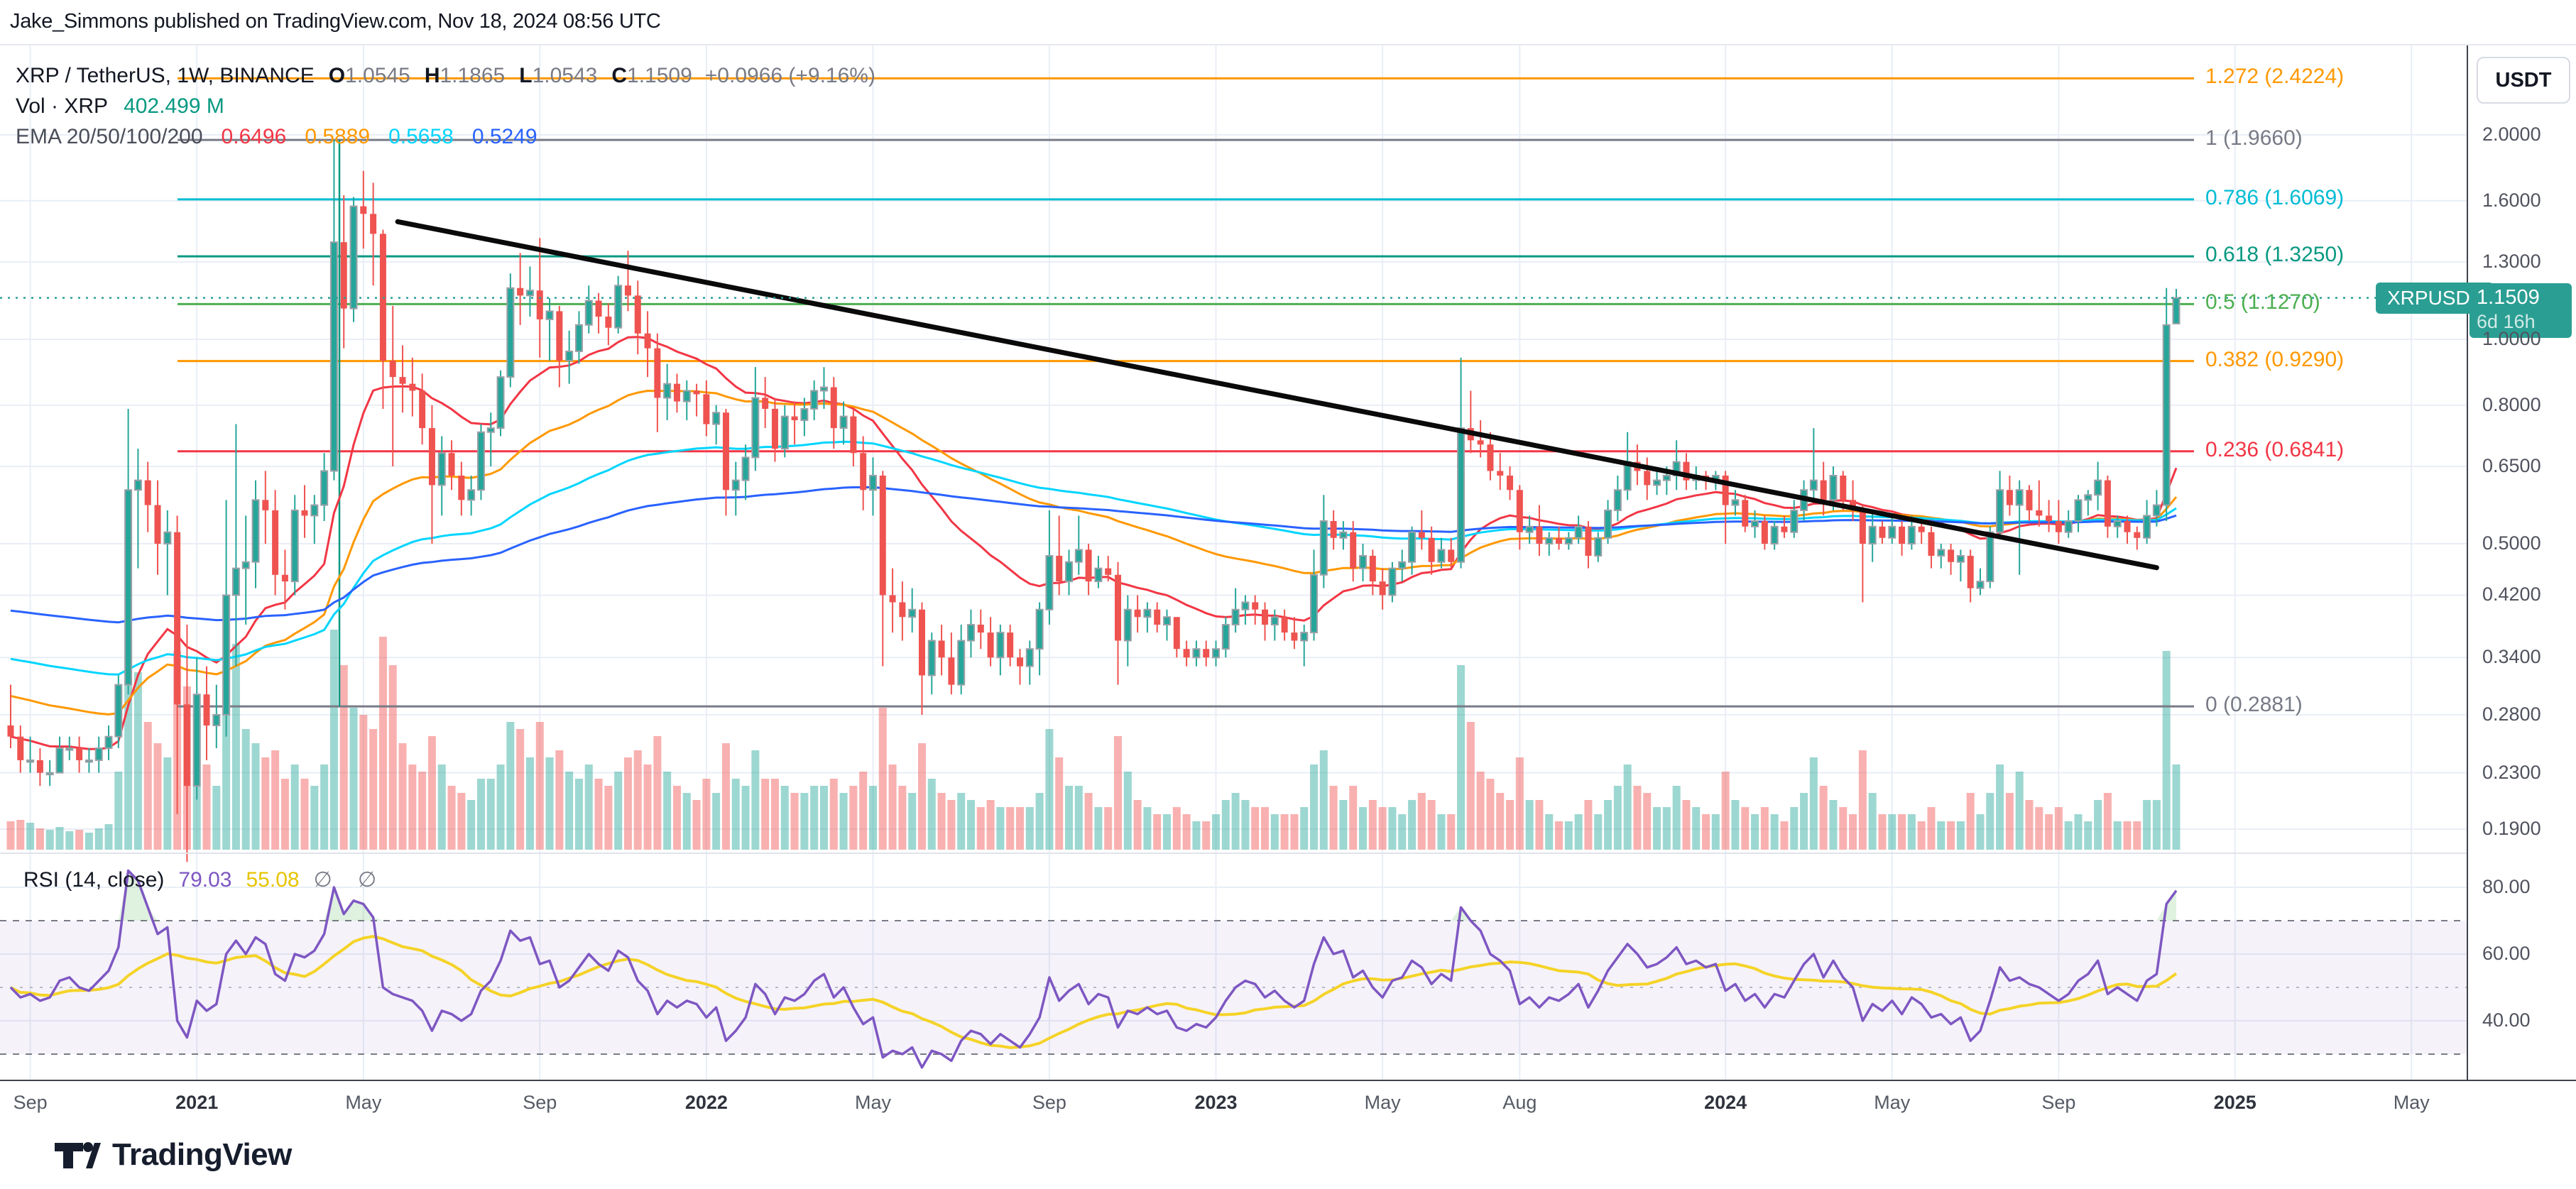  What do you see at coordinates (2234, 1102) in the screenshot?
I see `time-tick-label: 2025` at bounding box center [2234, 1102].